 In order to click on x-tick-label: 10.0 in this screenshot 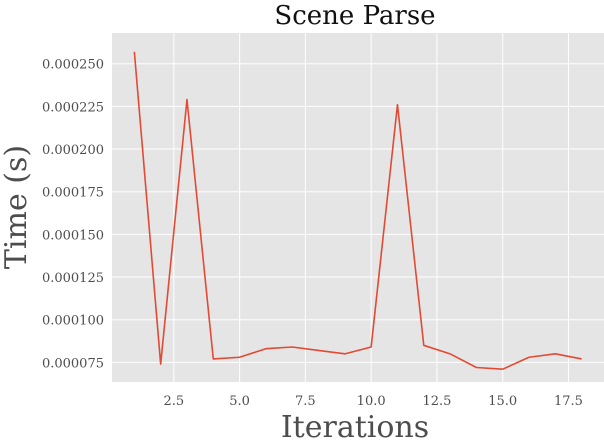, I will do `click(371, 401)`.